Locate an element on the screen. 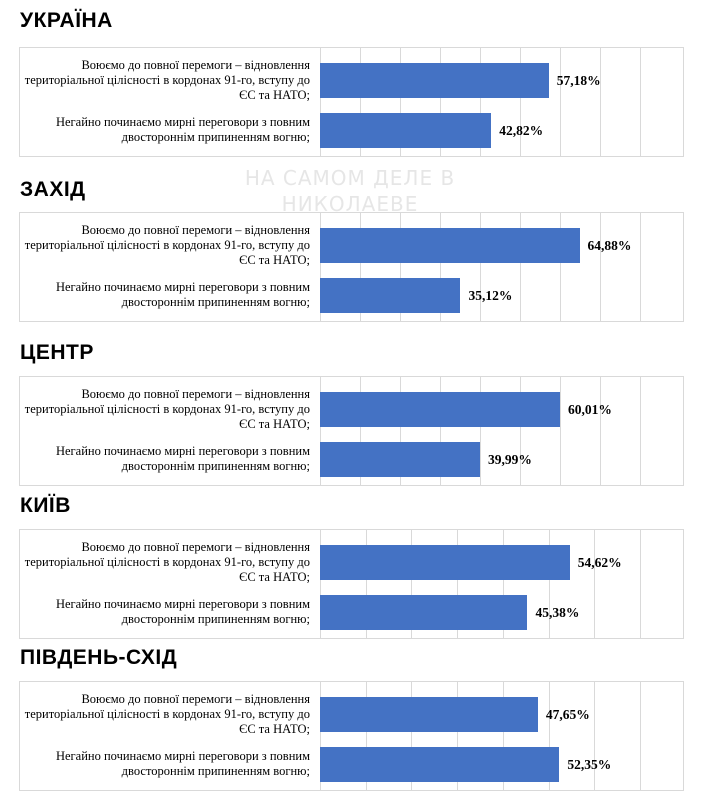  chart-title-3: КИЇВ is located at coordinates (45, 505).